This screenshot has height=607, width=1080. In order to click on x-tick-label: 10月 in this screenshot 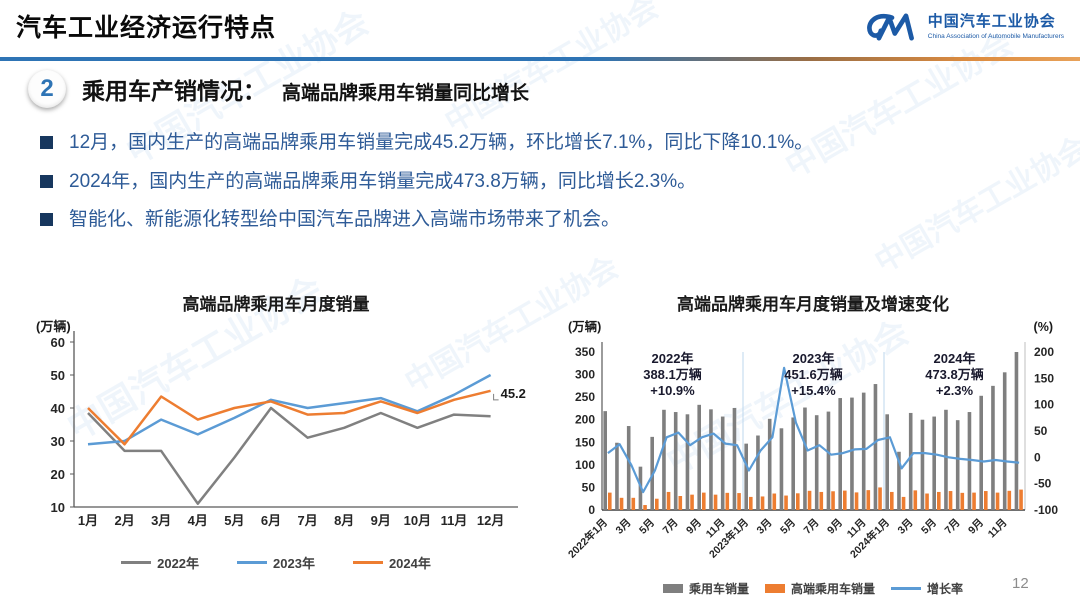, I will do `click(417, 520)`.